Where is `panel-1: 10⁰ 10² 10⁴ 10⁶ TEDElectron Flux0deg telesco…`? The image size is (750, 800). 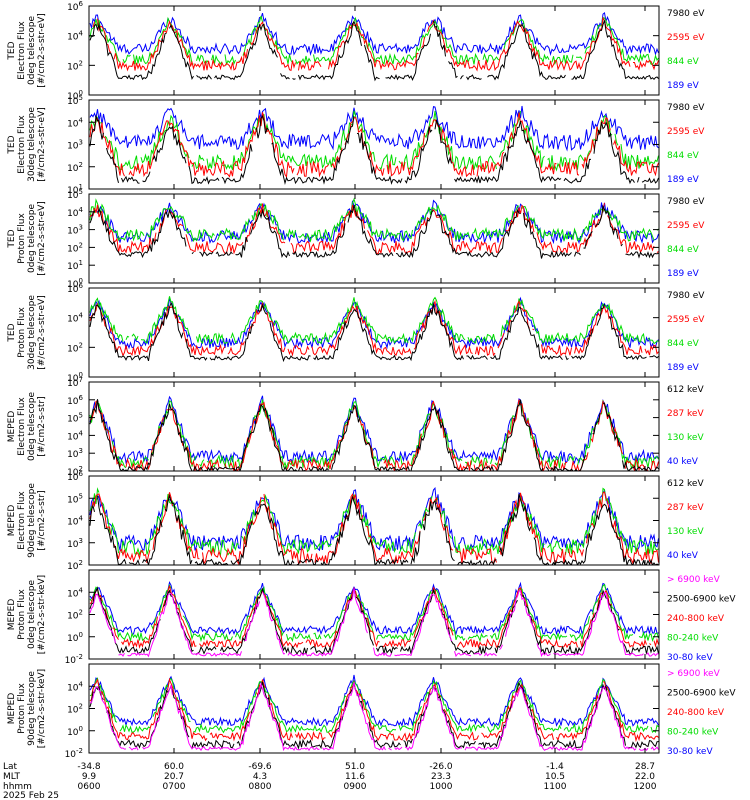
panel-1: 10⁰ 10² 10⁴ 10⁶ TEDElectron Flux0deg telesco… is located at coordinates (356, 51).